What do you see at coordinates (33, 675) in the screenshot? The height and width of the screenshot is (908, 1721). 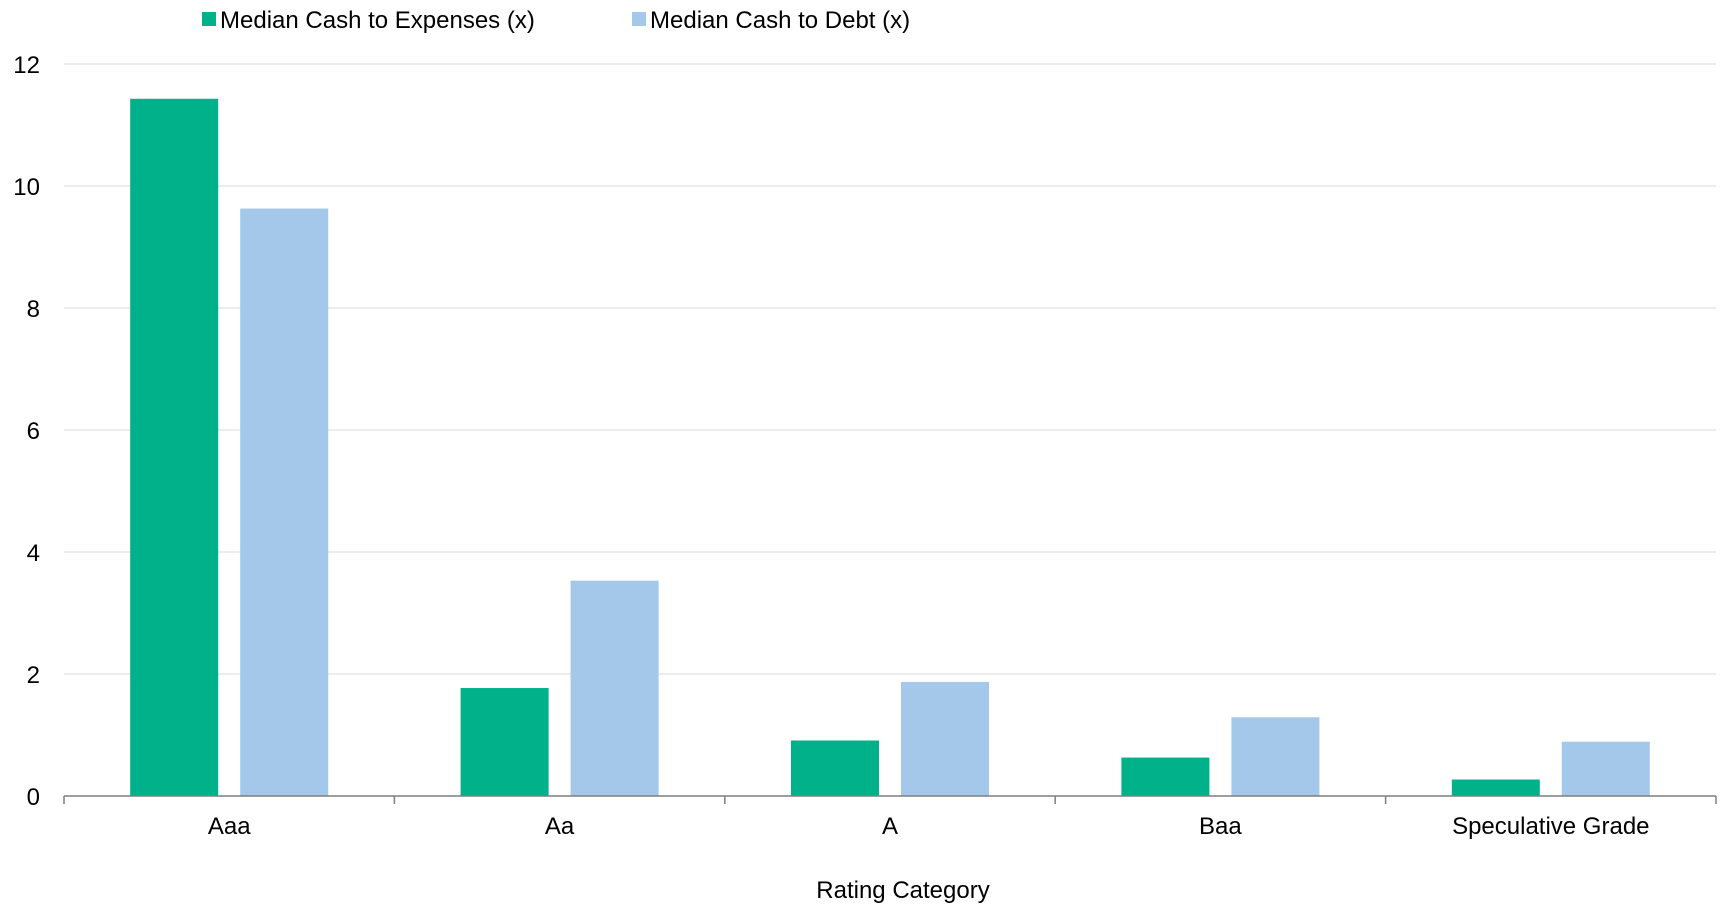 I see `y-tick-label: 2` at bounding box center [33, 675].